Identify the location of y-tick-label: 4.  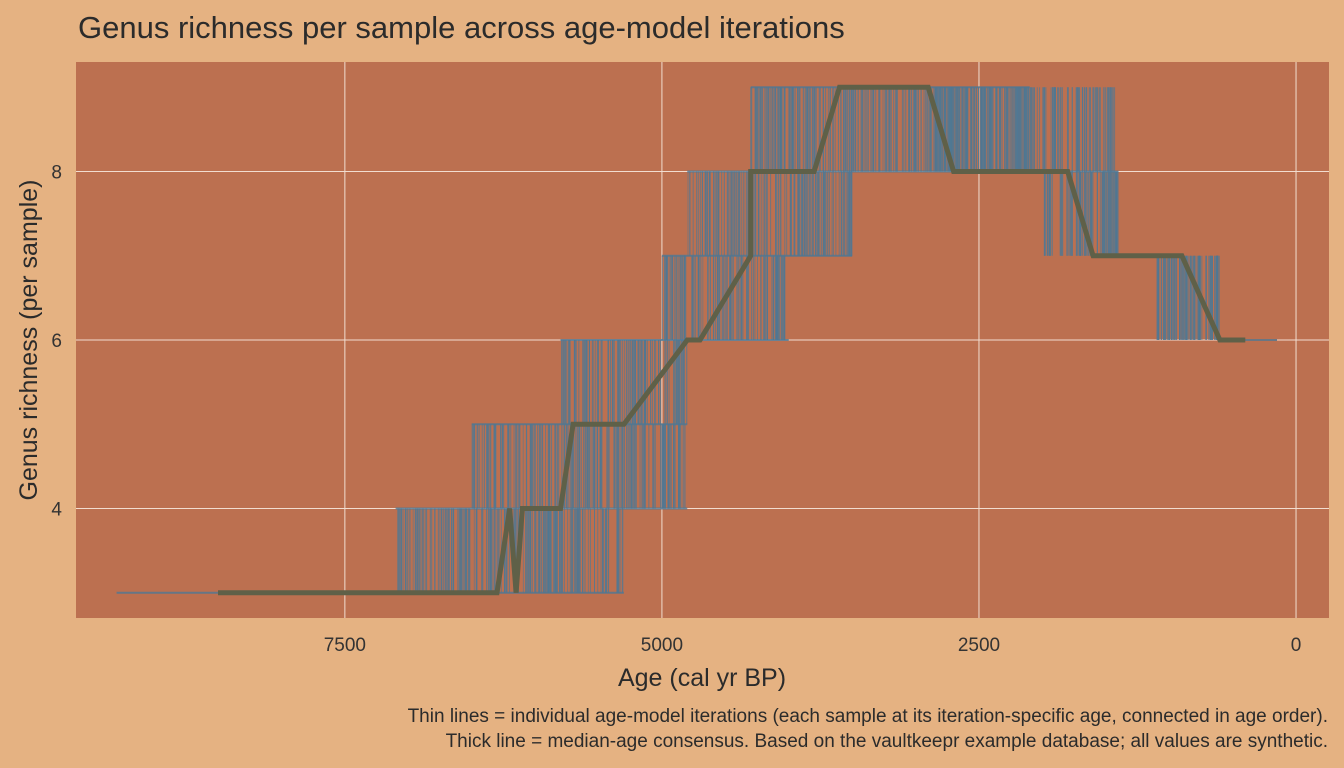
(56, 509).